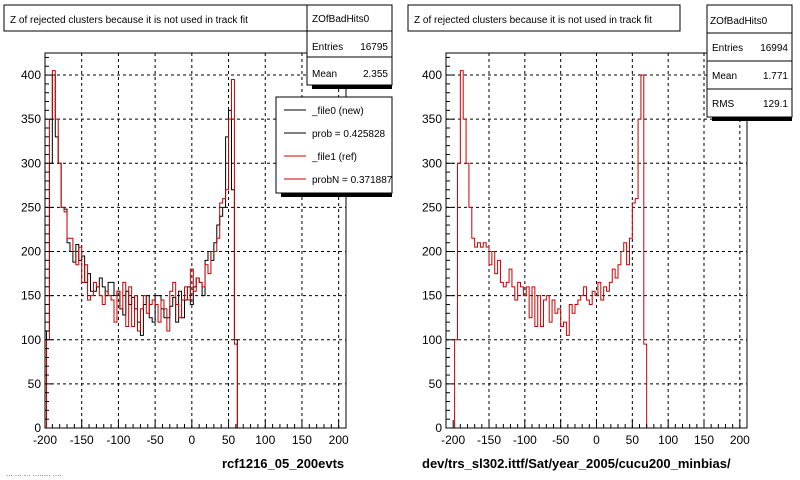 The image size is (800, 480). Describe the element at coordinates (31, 75) in the screenshot. I see `left-ytick-label: 400` at that location.